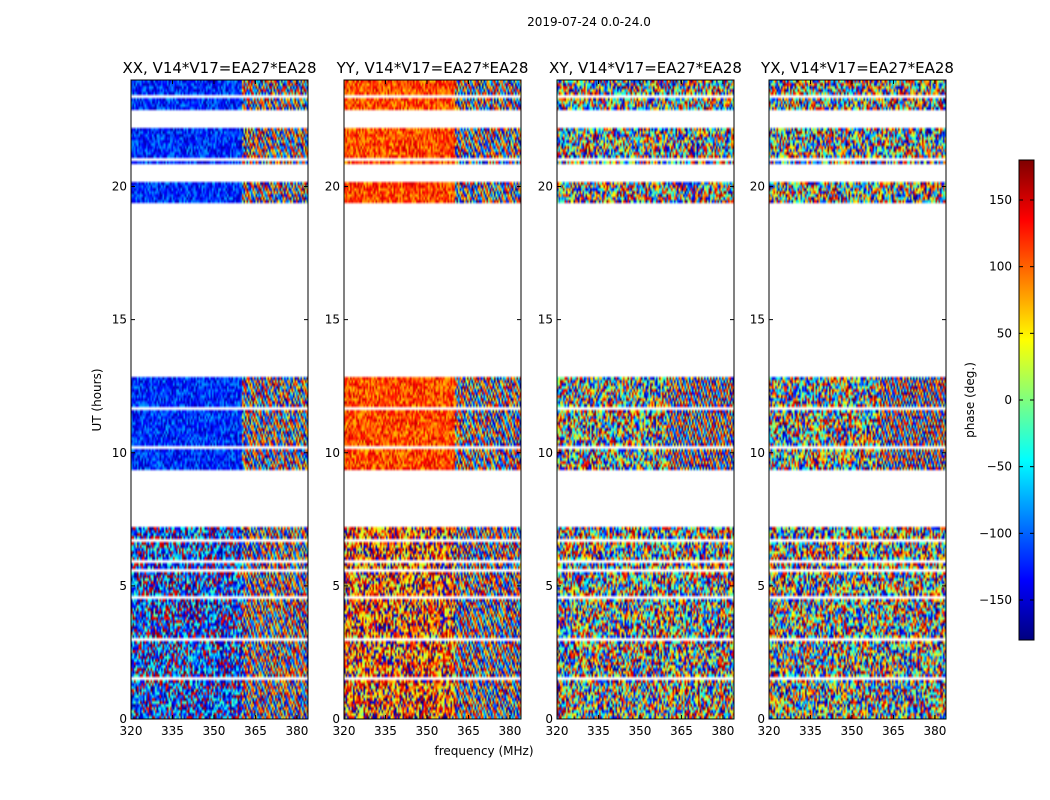  Describe the element at coordinates (1026, 400) in the screenshot. I see `colorbar-gradient` at that location.